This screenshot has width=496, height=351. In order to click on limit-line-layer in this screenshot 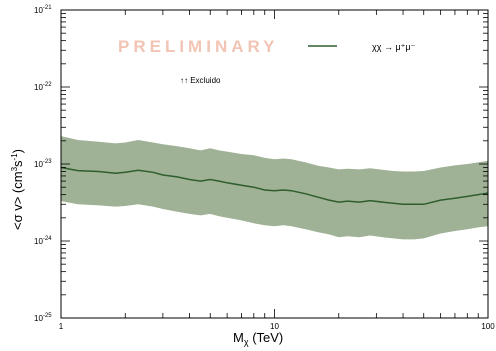, I will do `click(274, 186)`.